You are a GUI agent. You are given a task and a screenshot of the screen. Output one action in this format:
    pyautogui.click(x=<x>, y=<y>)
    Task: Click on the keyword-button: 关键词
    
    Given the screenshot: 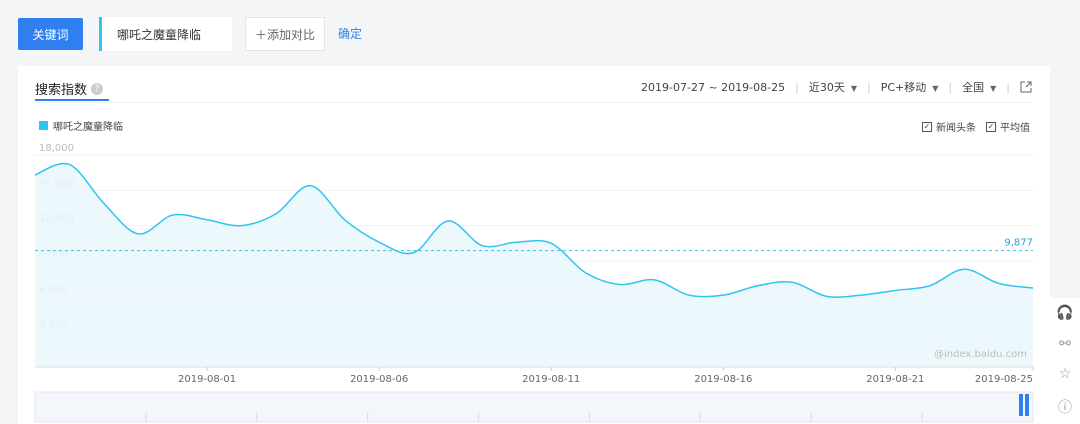 What is the action you would take?
    pyautogui.click(x=50, y=34)
    